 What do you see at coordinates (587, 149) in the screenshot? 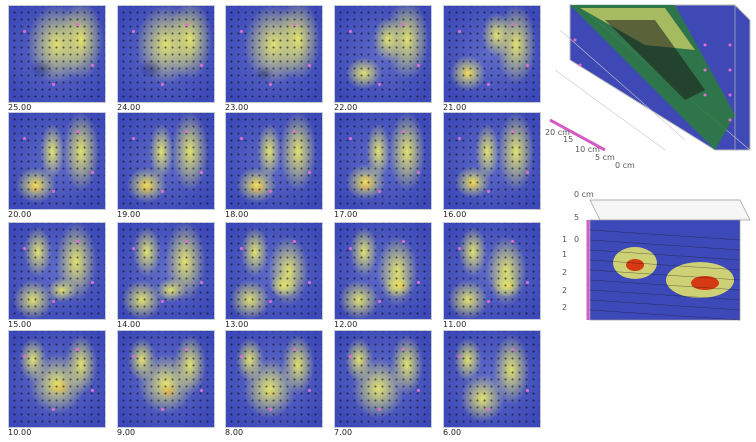
I see `cube-top-axis-label: 10 cm` at bounding box center [587, 149].